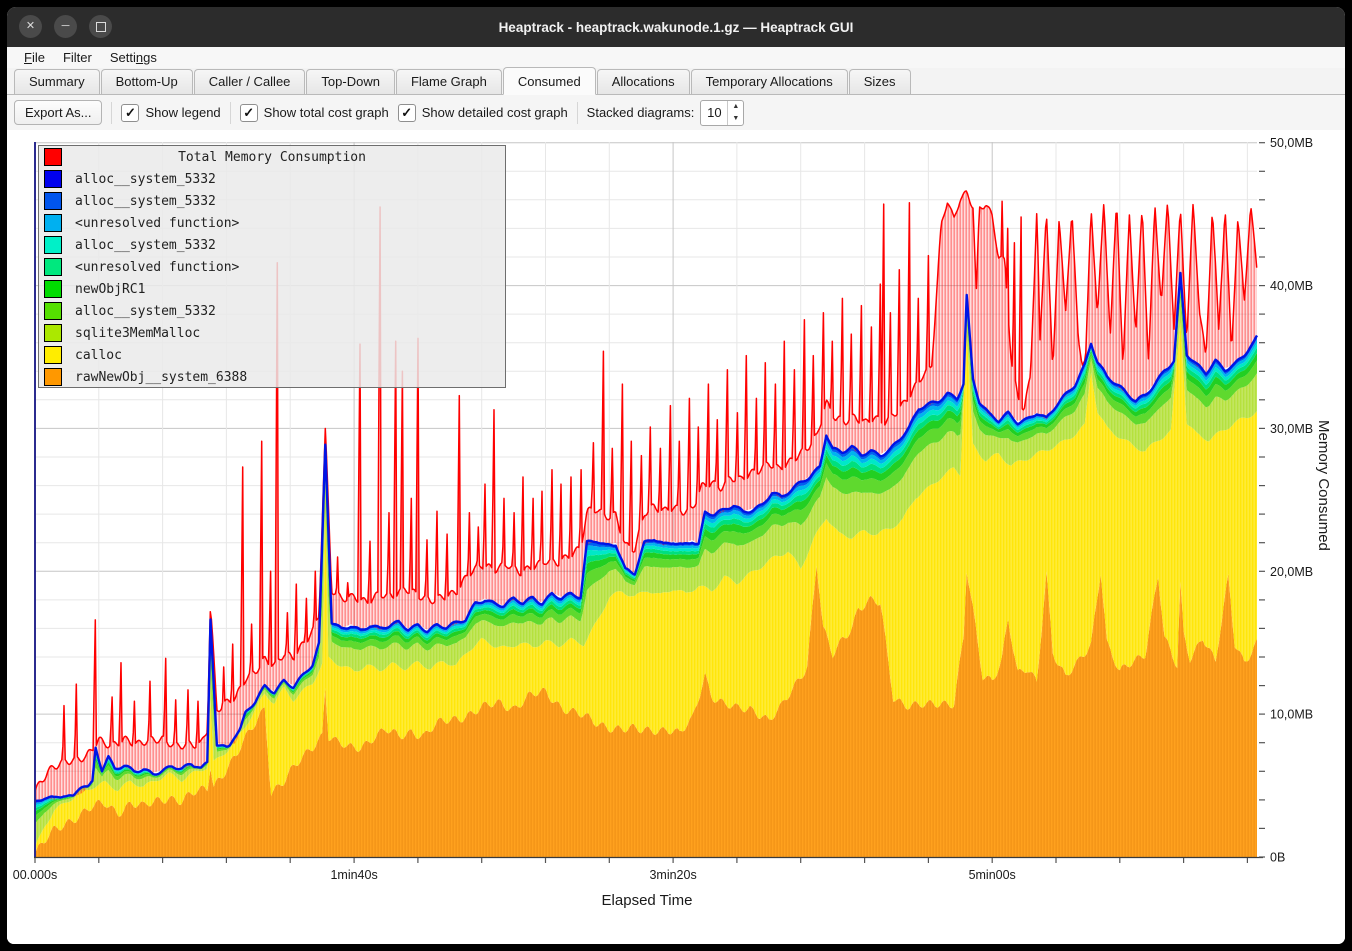  Describe the element at coordinates (98, 355) in the screenshot. I see `legend-label: calloc` at that location.